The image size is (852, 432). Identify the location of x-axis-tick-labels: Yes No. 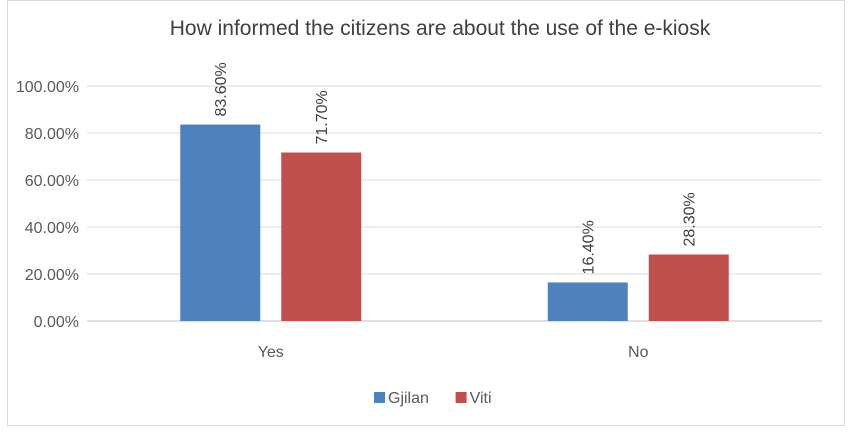
(453, 352).